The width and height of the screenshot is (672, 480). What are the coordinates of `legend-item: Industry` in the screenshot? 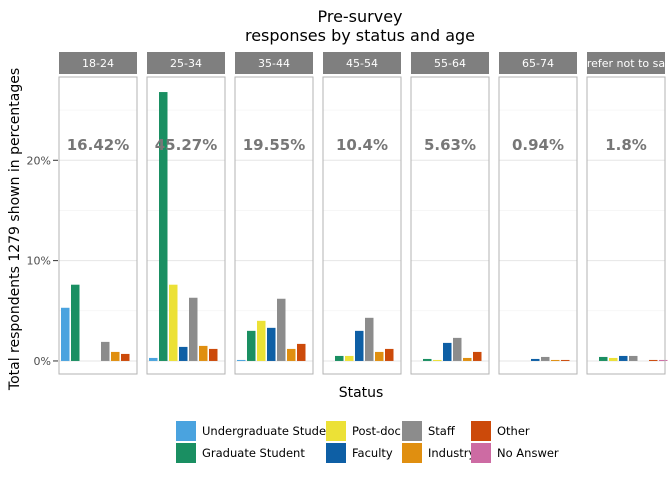 It's located at (438, 453).